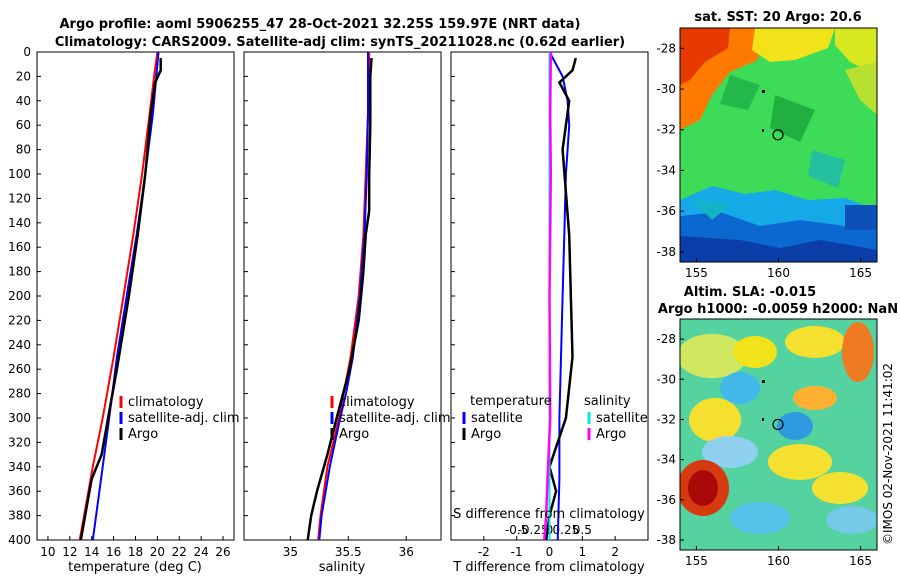 The image size is (900, 580). I want to click on depth-tick-label: 180, so click(19, 272).